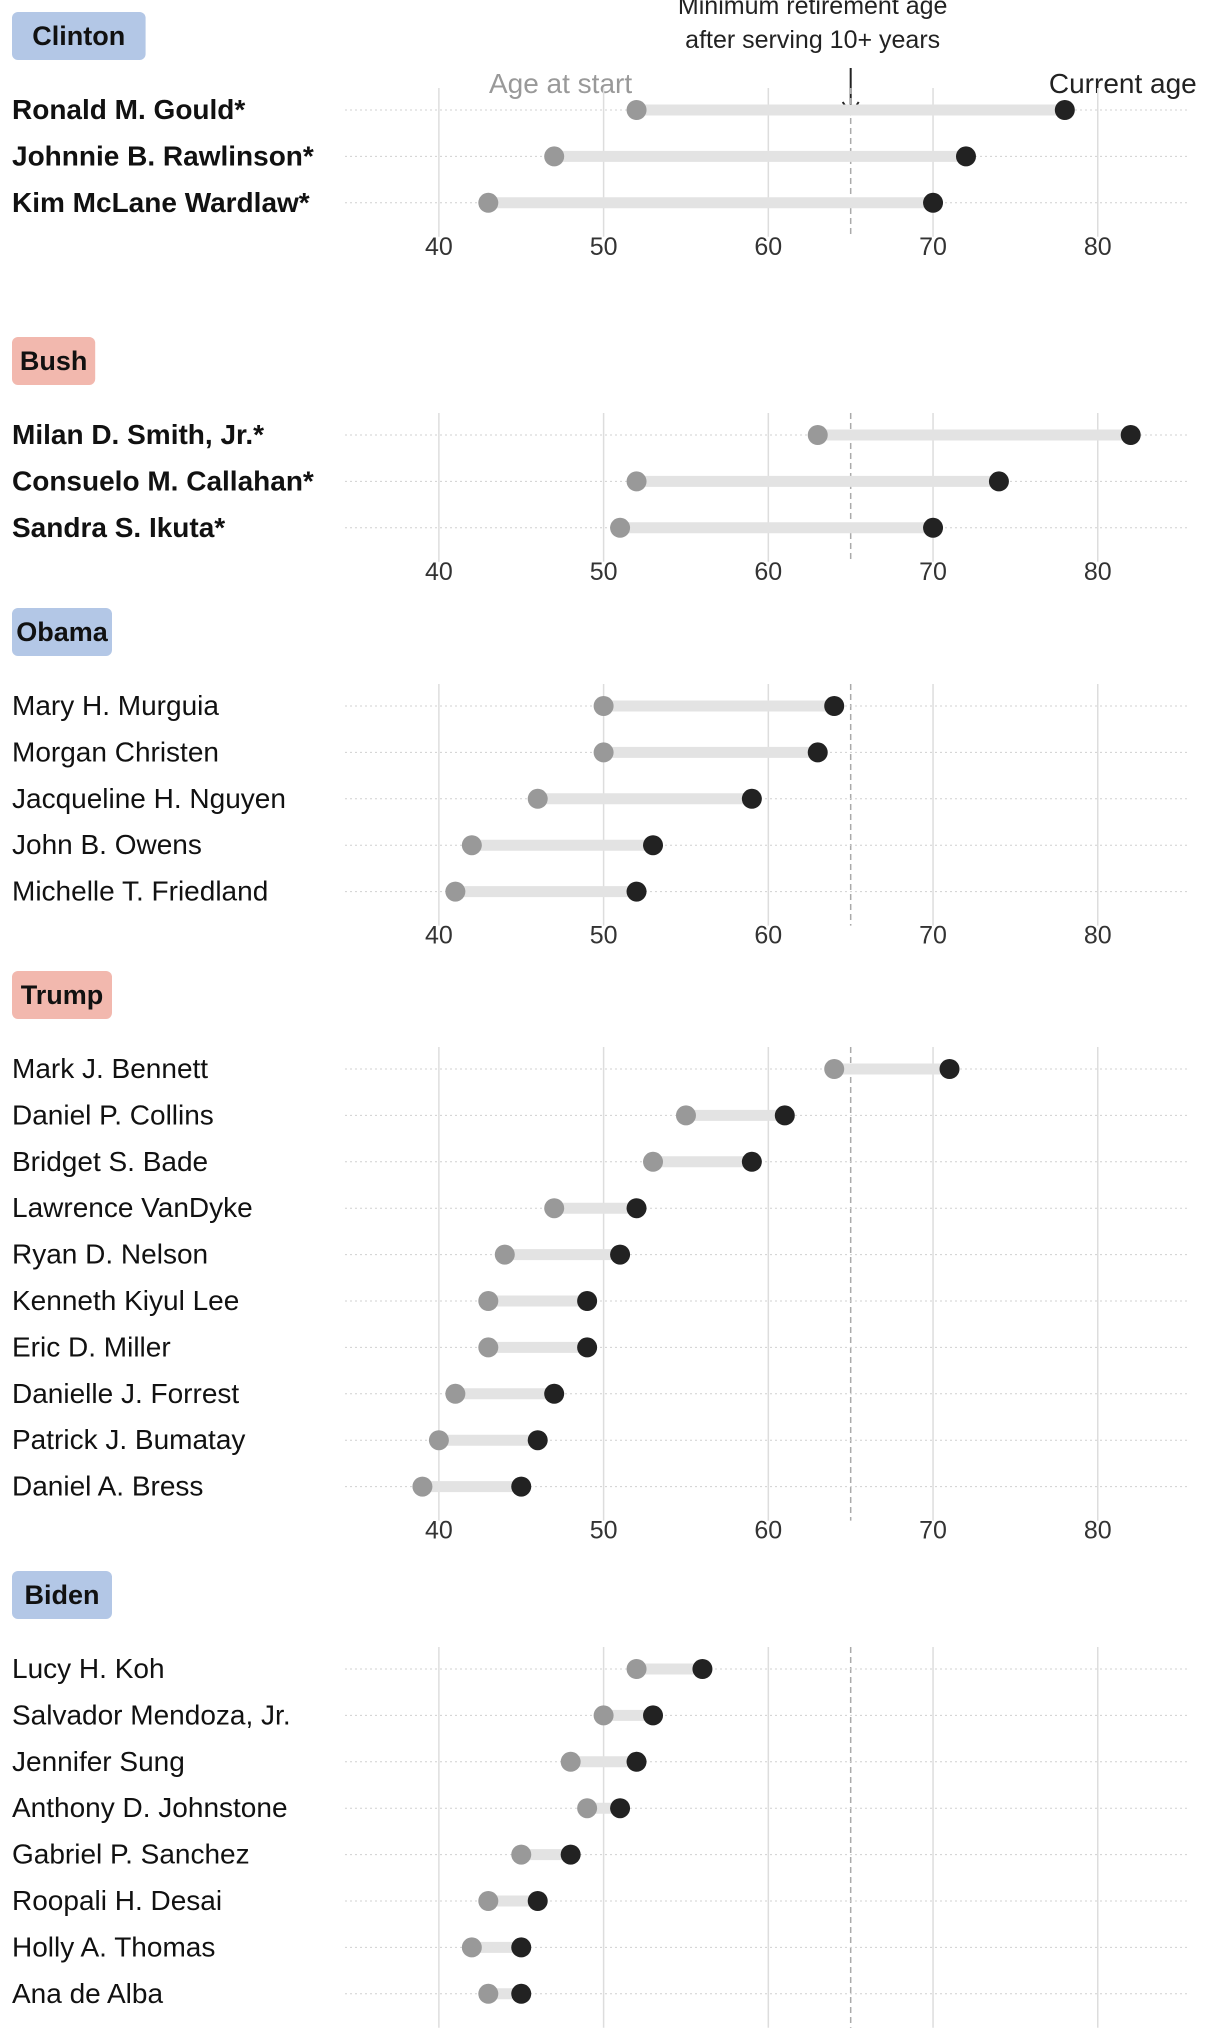  I want to click on judge-name: Holly A. Thomas, so click(113, 1946).